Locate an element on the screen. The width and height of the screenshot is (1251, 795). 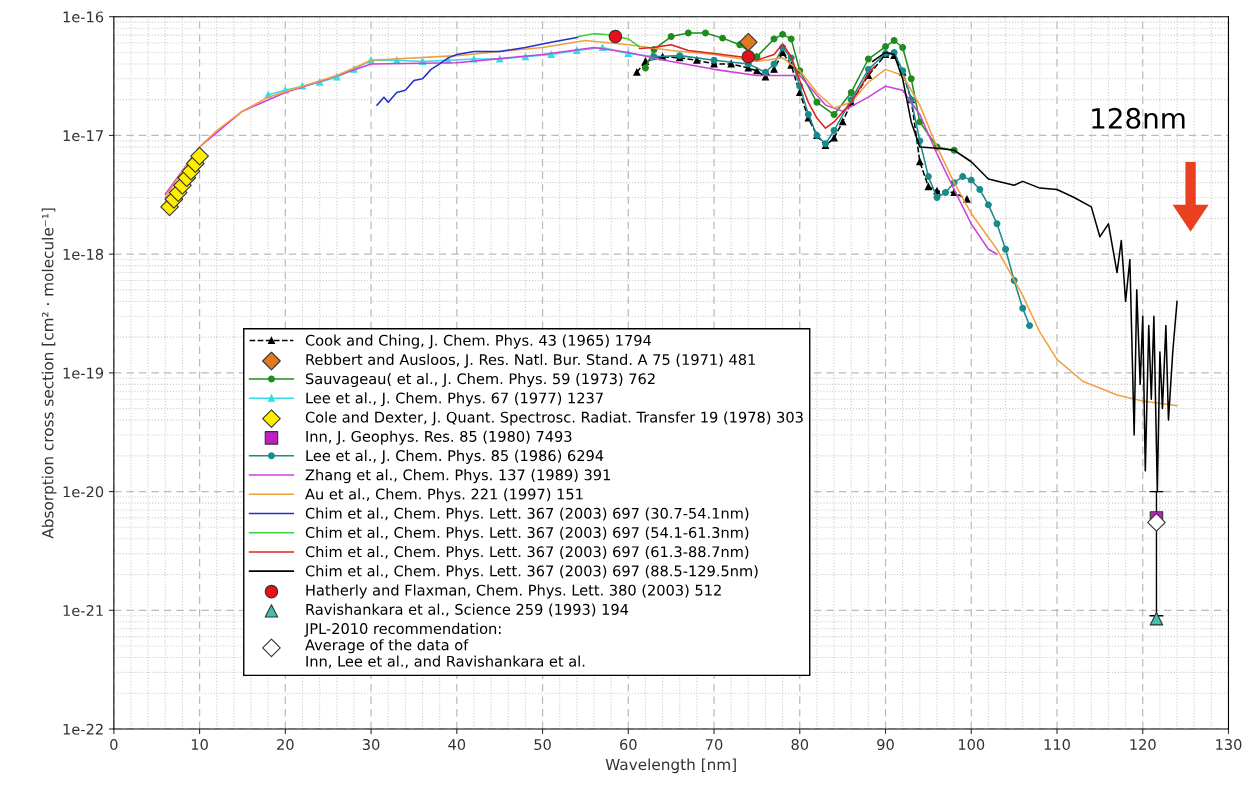
x-tick-label: 80 is located at coordinates (800, 744).